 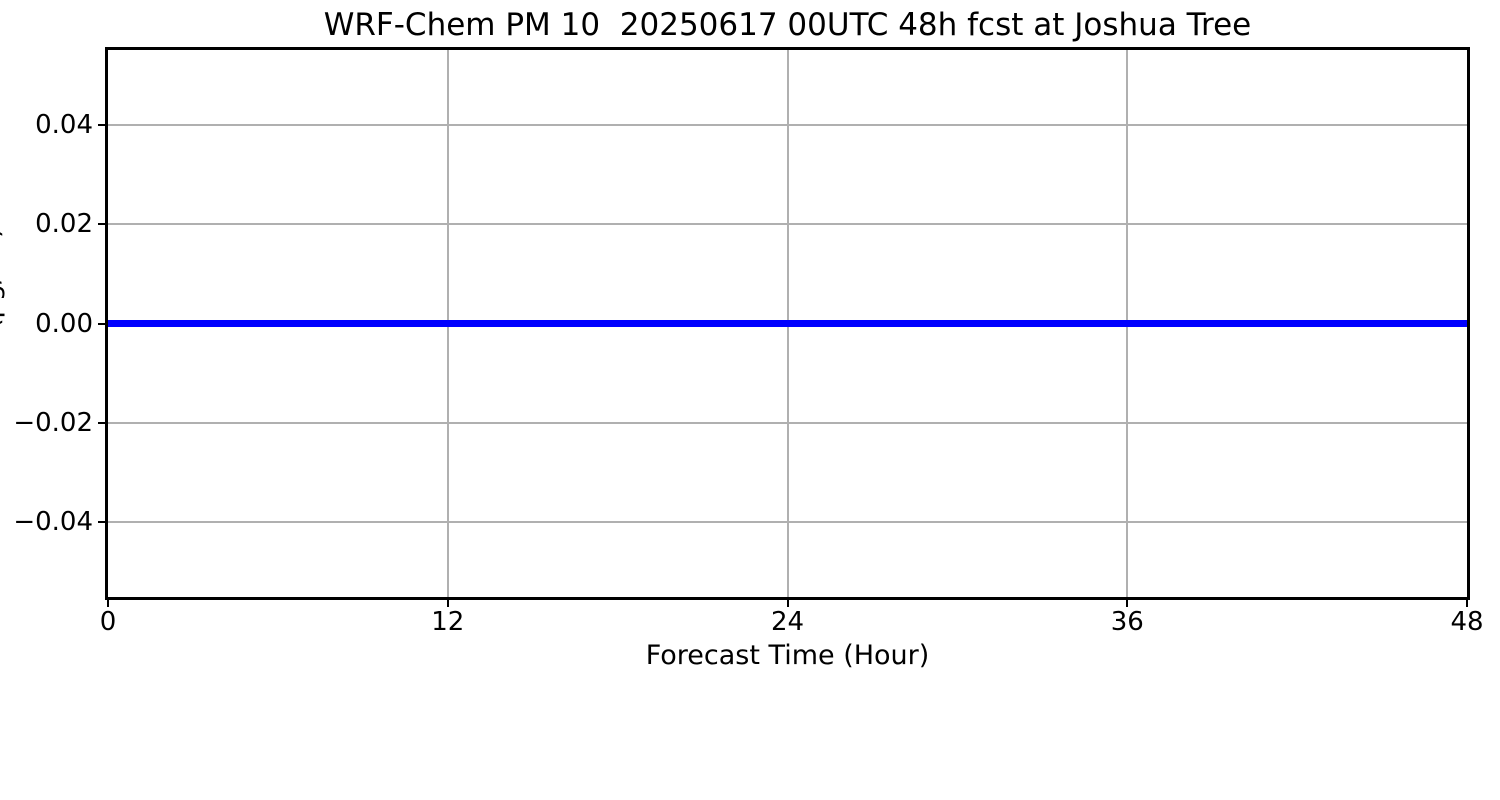 What do you see at coordinates (64, 323) in the screenshot?
I see `y-tick-label: 0.00` at bounding box center [64, 323].